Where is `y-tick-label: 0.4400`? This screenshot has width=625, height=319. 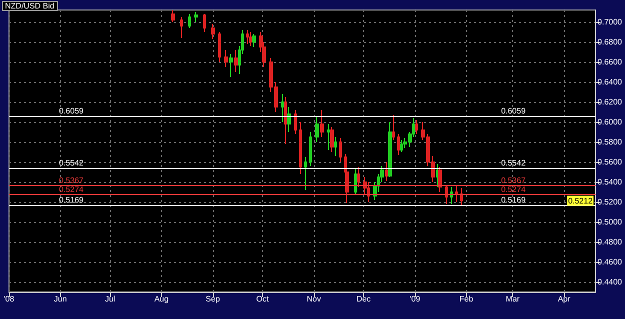
y-tick-label: 0.4400 is located at coordinates (610, 282).